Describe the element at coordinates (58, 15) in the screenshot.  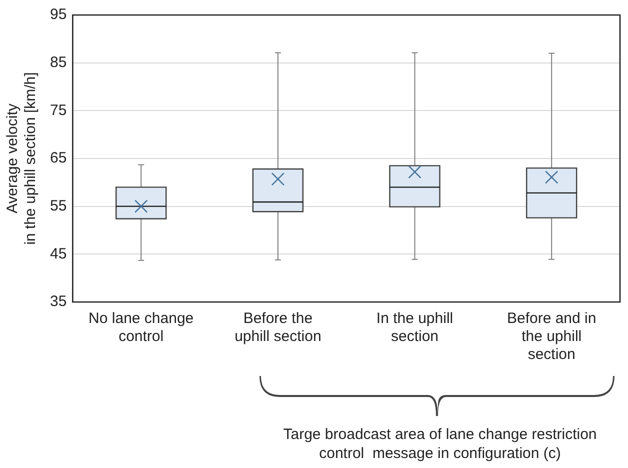
I see `y-tick-label: 95` at that location.